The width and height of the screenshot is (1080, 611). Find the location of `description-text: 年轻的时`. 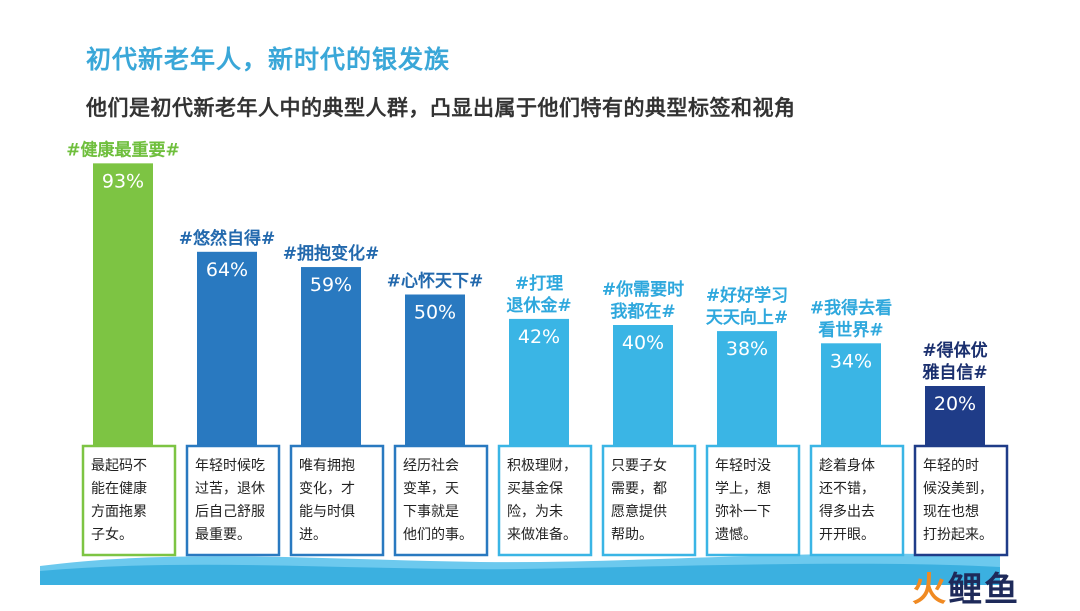

description-text: 年轻的时 is located at coordinates (951, 466).